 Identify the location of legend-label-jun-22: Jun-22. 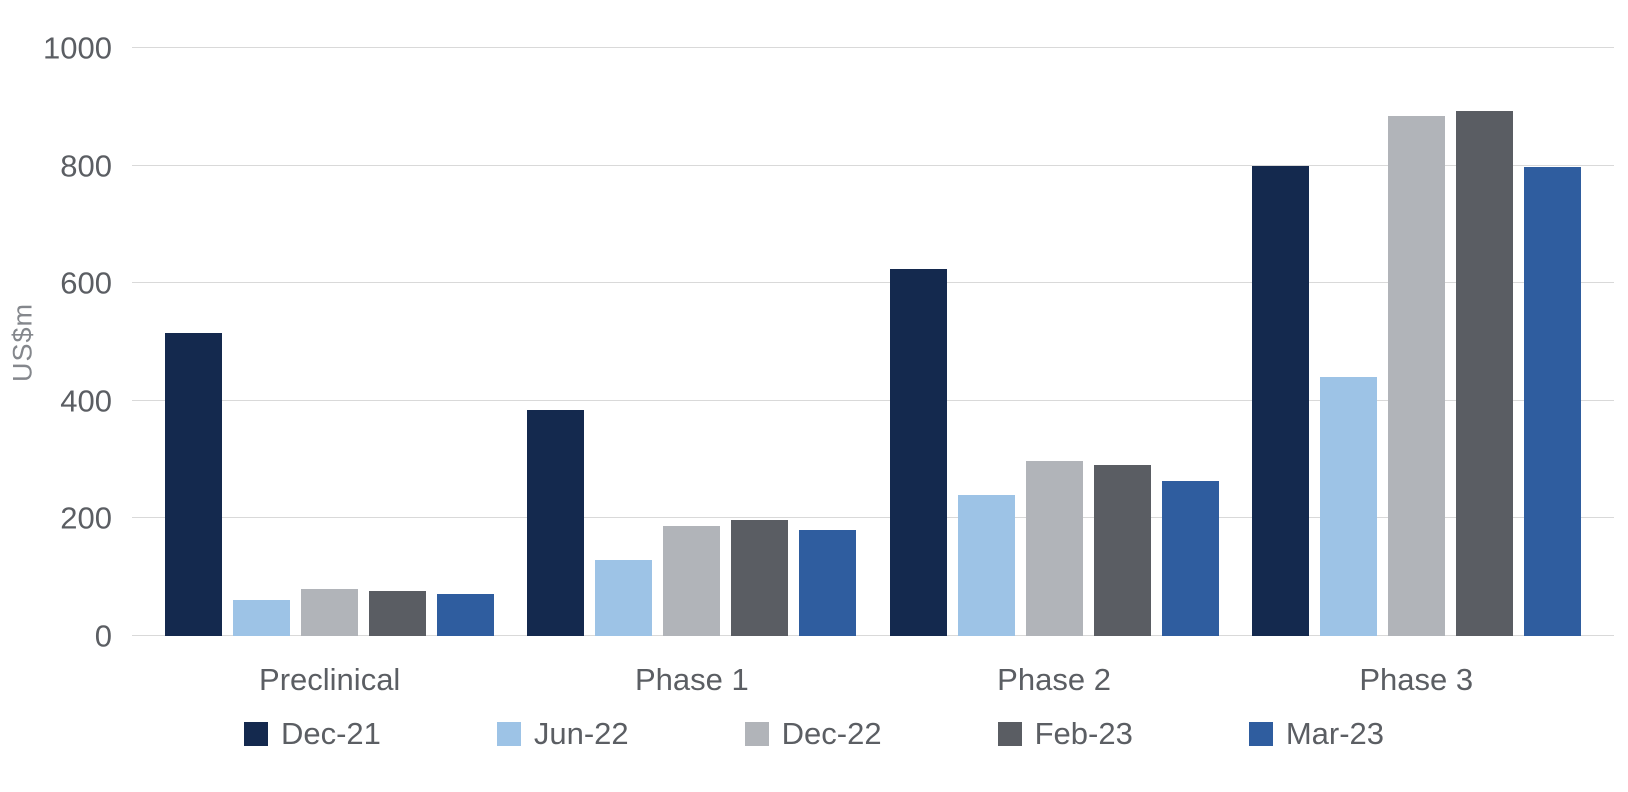
(581, 733).